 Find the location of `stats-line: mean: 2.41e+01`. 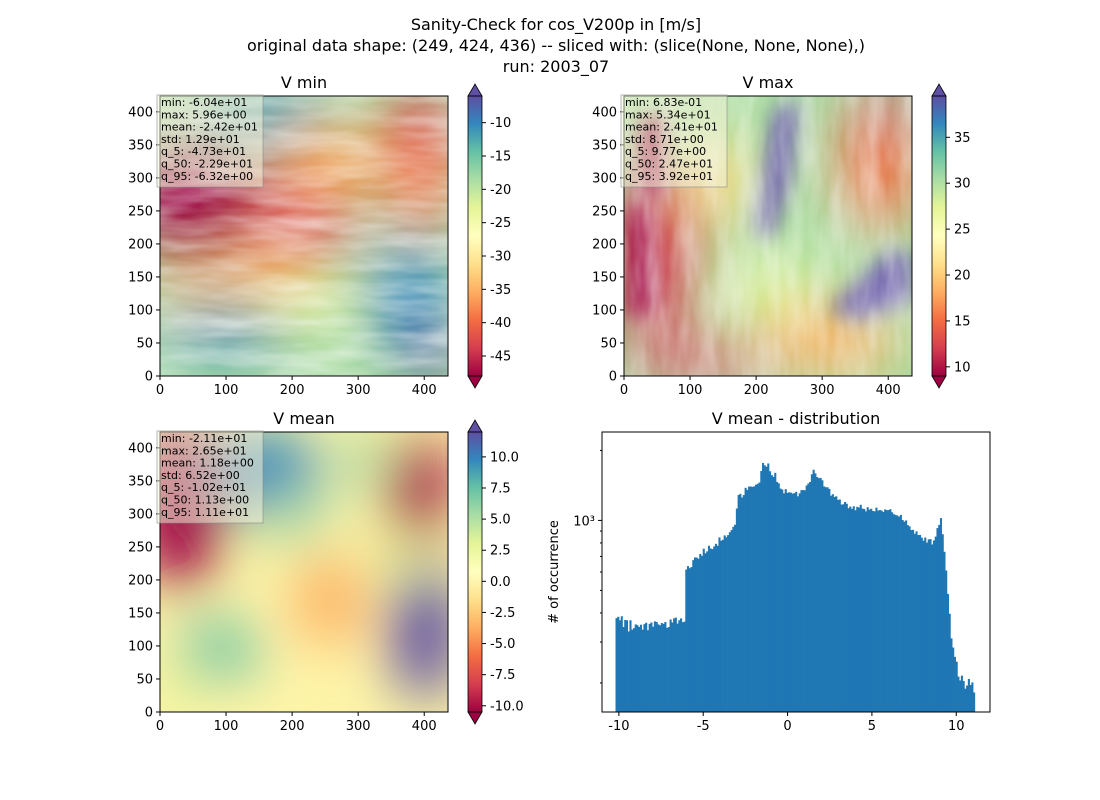

stats-line: mean: 2.41e+01 is located at coordinates (671, 127).